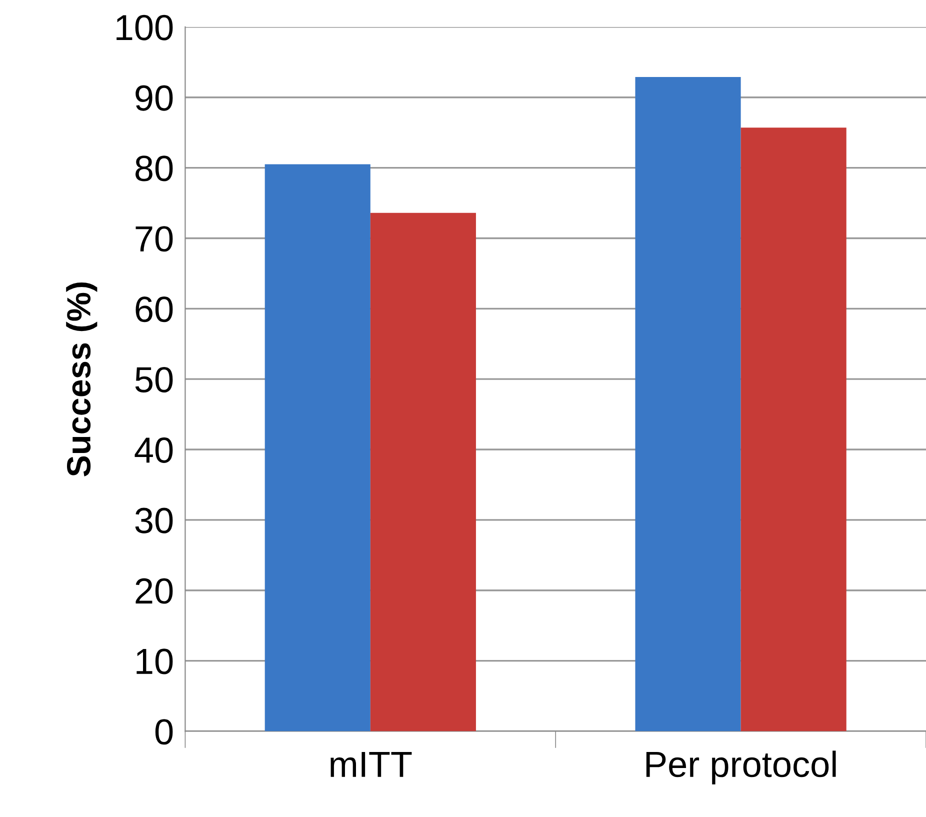 The image size is (926, 817). Describe the element at coordinates (154, 309) in the screenshot. I see `y-tick-label: 60` at that location.